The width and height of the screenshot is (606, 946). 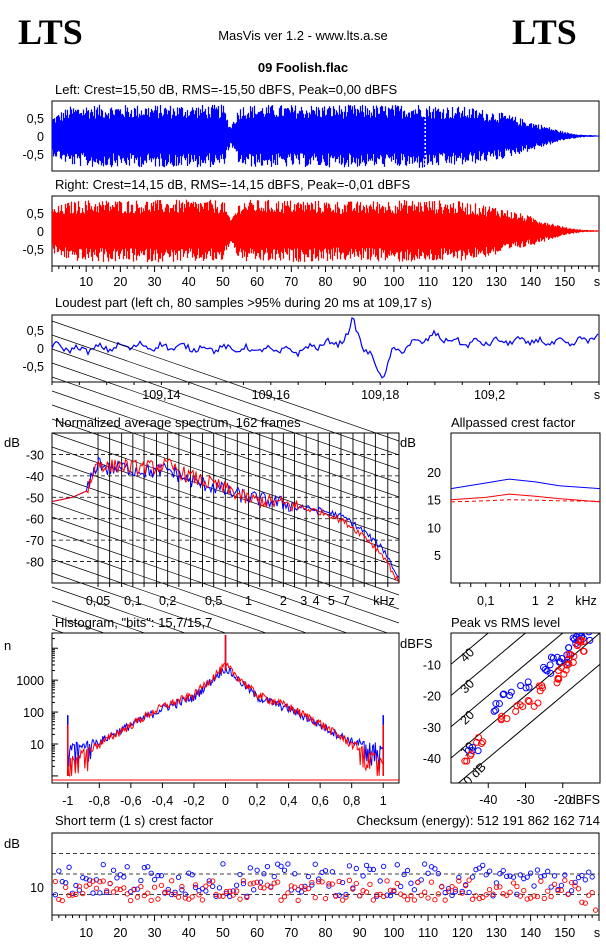 What do you see at coordinates (325, 347) in the screenshot?
I see `loudest-part-plot` at bounding box center [325, 347].